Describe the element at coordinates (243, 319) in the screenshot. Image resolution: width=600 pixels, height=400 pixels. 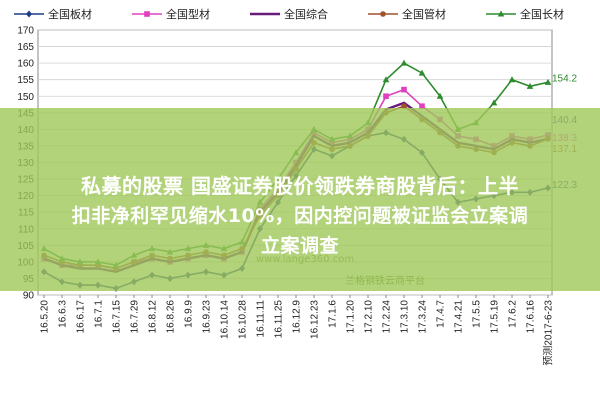
I see `x-tick-label: 16.10.28` at that location.